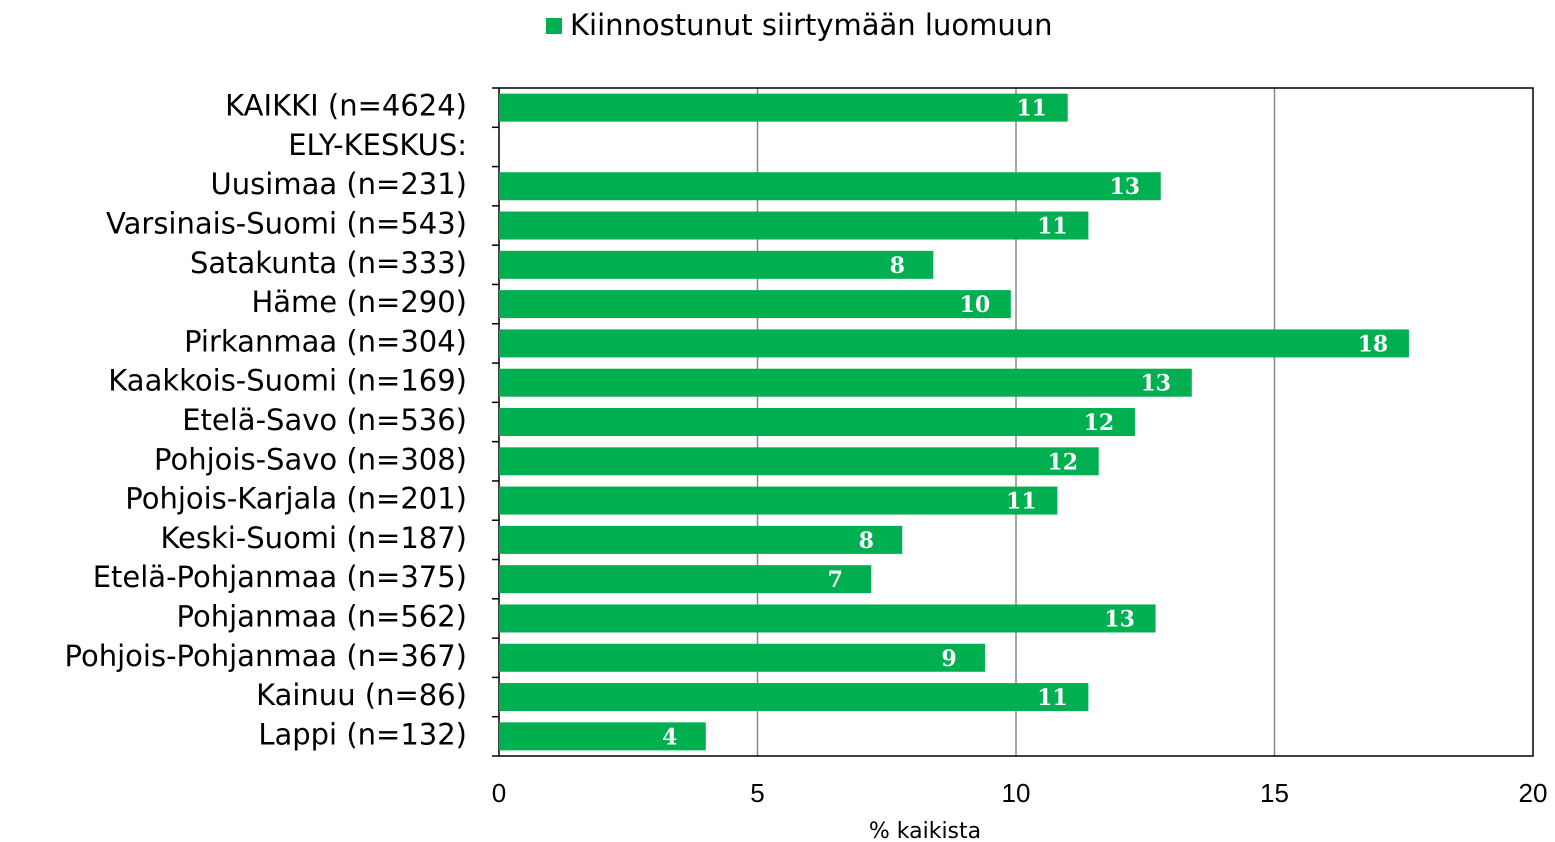 The width and height of the screenshot is (1555, 842). Describe the element at coordinates (280, 577) in the screenshot. I see `y-tick-label: Etelä-Pohjanmaa (n=375)` at that location.